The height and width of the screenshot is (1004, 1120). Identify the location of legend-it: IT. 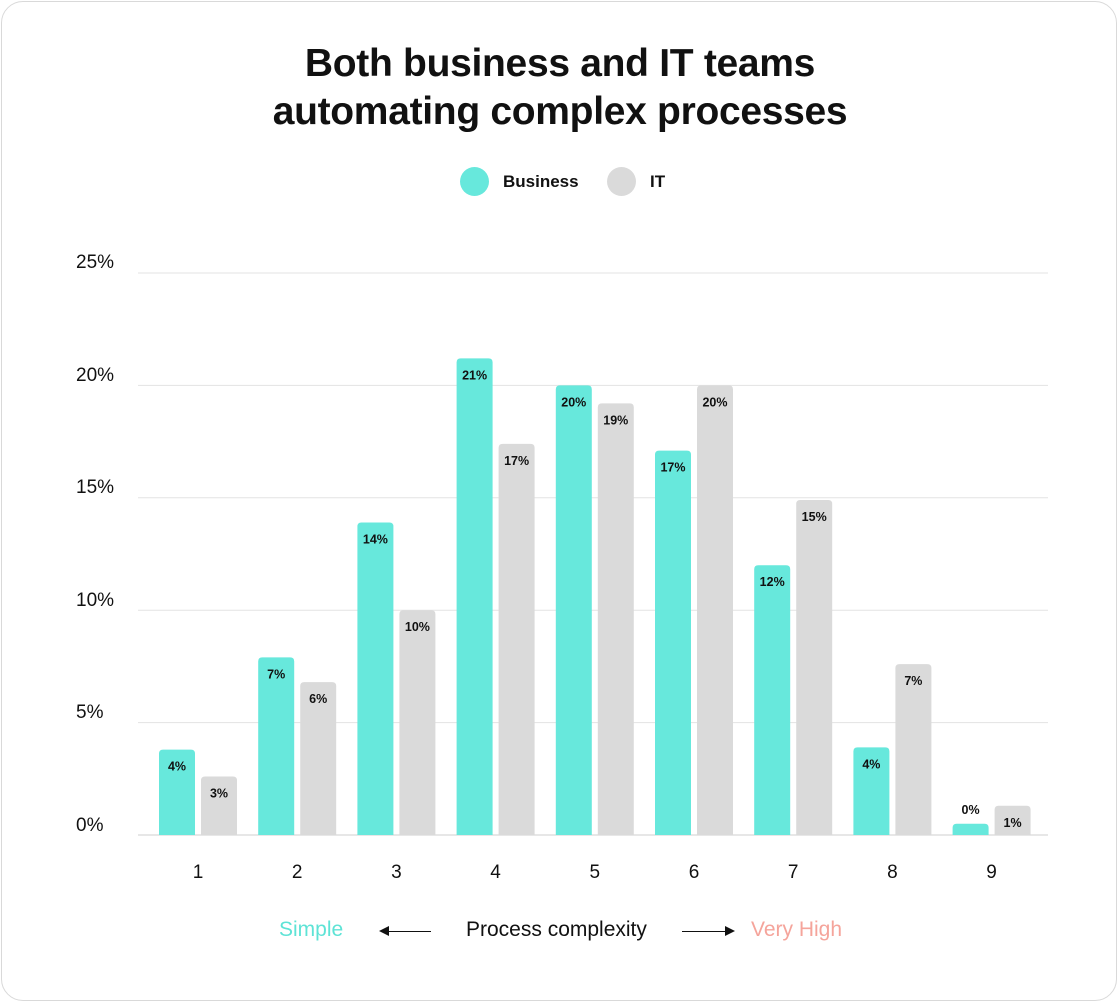
(636, 181).